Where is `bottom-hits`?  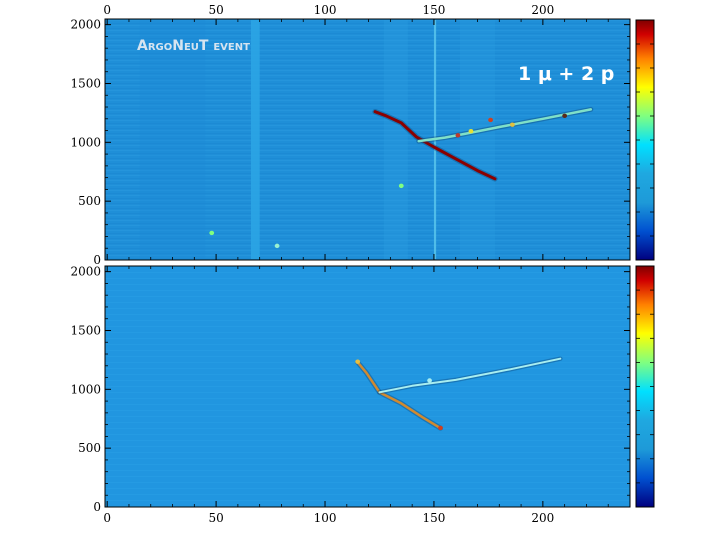
bottom-hits is located at coordinates (399, 395).